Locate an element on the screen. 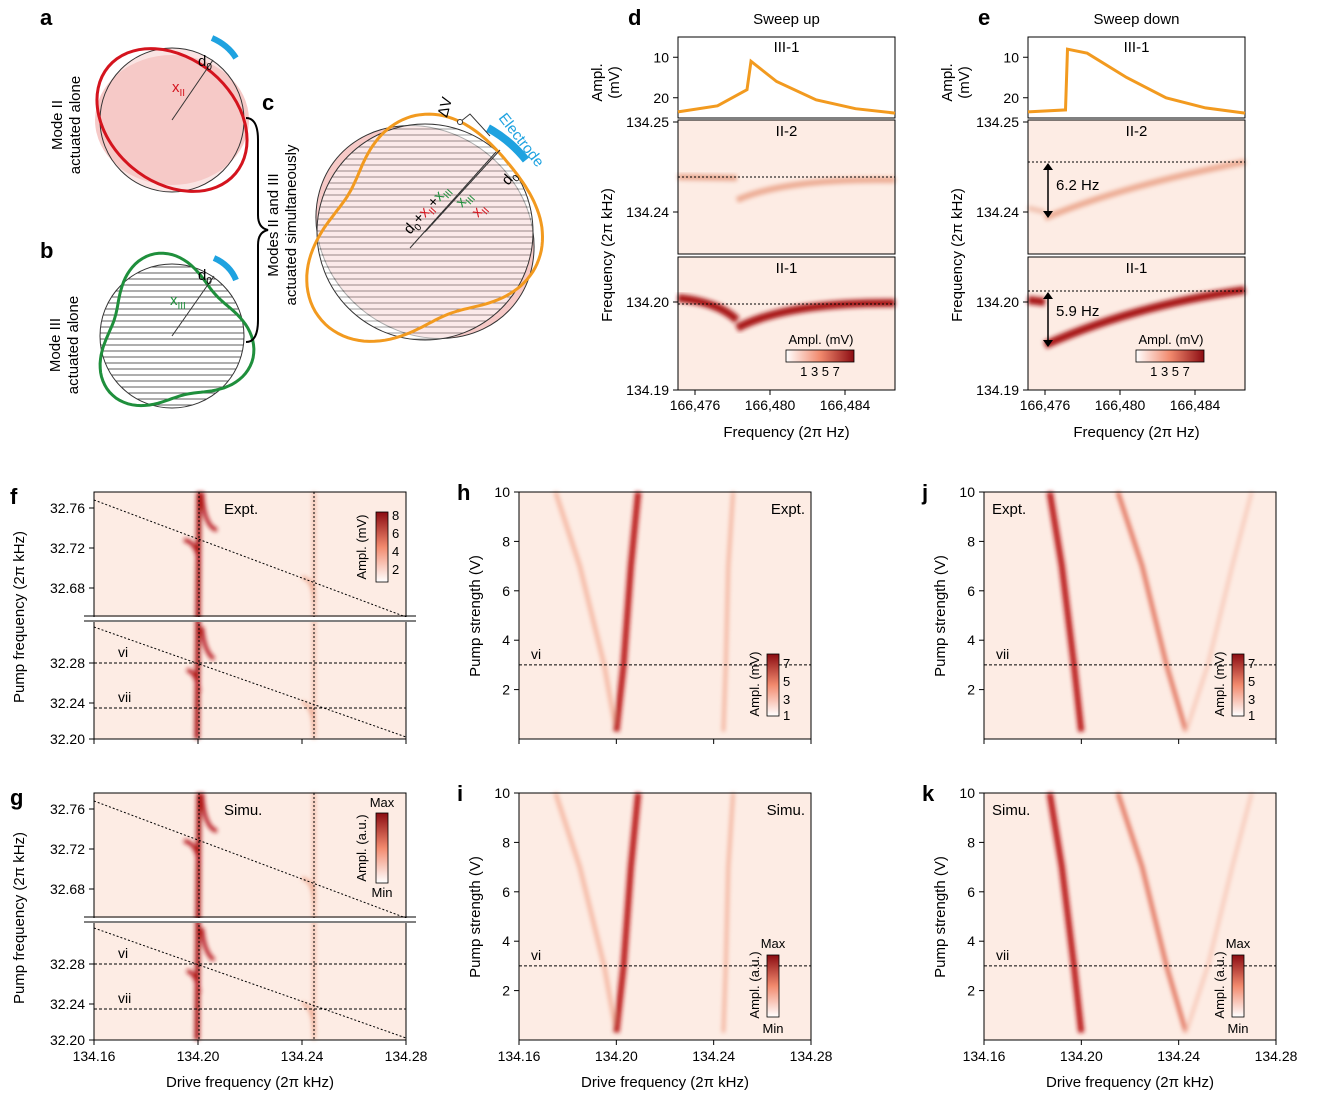 The width and height of the screenshot is (1322, 1098). electrode-a is located at coordinates (224, 47).